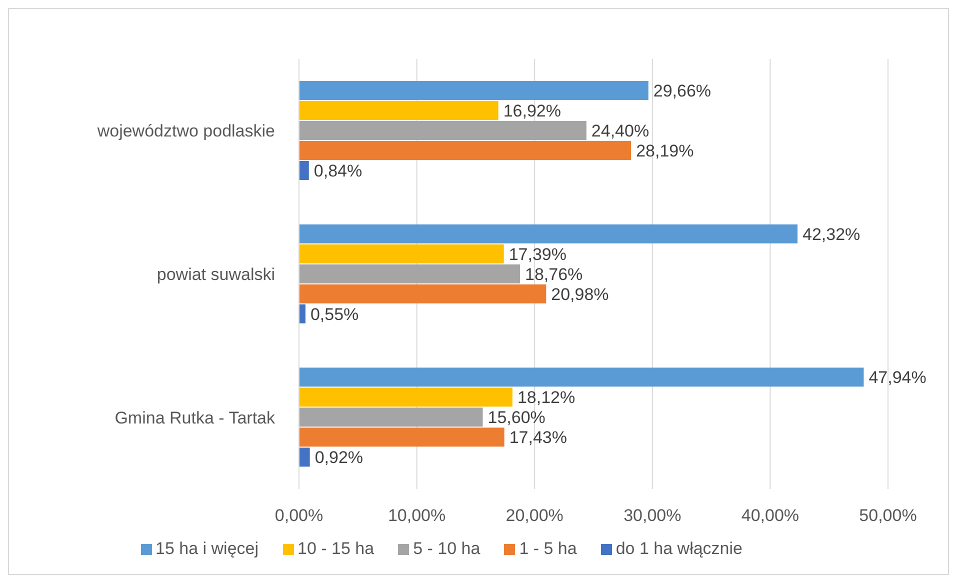  Describe the element at coordinates (207, 548) in the screenshot. I see `legend-label: 15 ha i więcej` at that location.